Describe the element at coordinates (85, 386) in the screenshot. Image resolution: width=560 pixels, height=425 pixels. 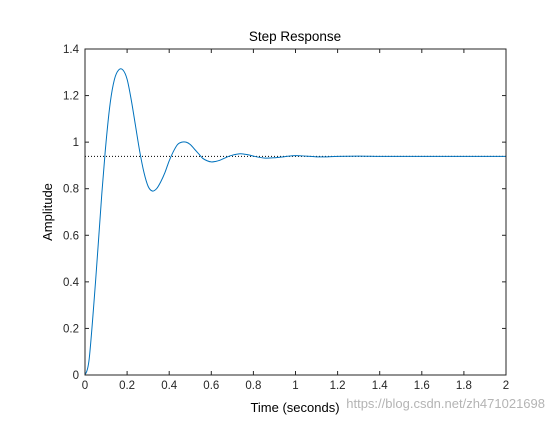
I see `x-tick-label: 0` at that location.